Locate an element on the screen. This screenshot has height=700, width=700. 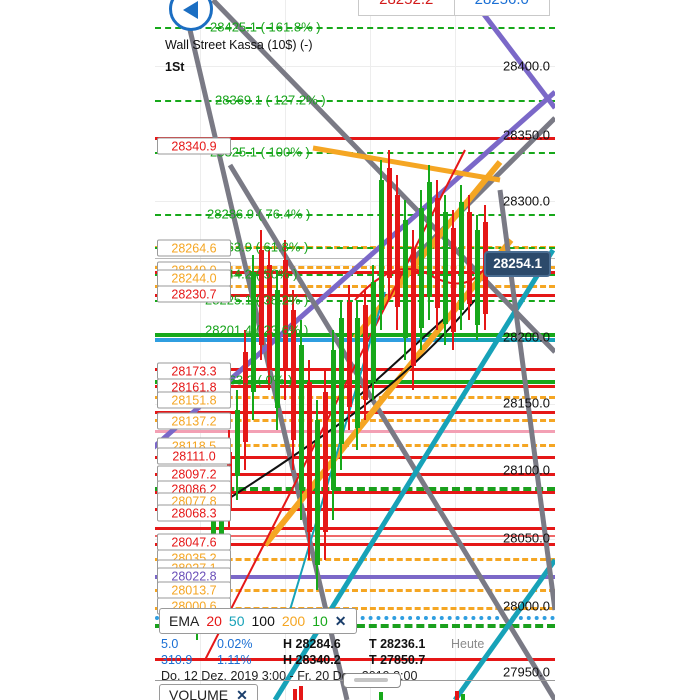
fib-annotation: 28425.1 ( 161.8% ) is located at coordinates (265, 27).